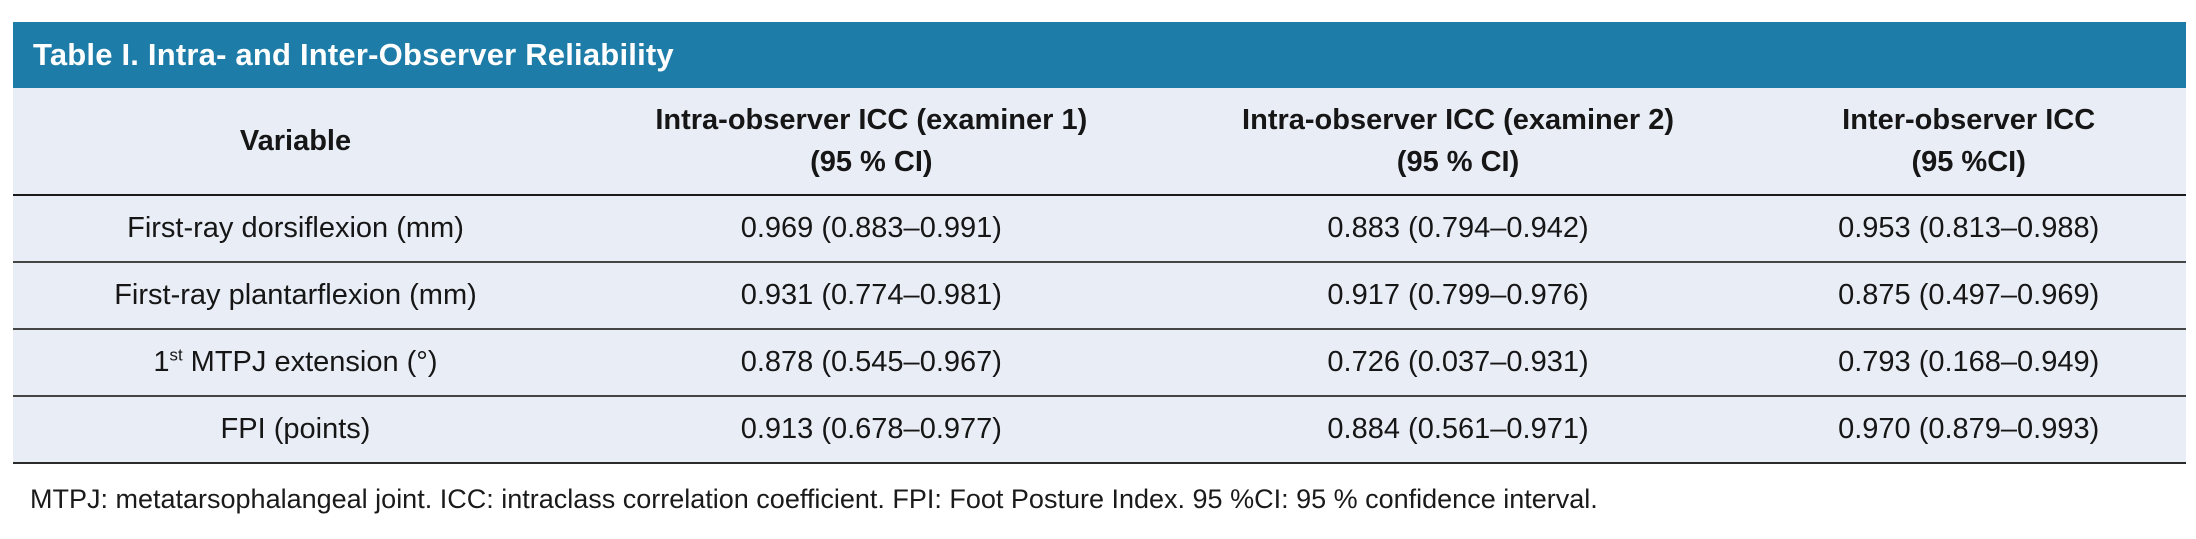  I want to click on variable-label-pre: FPI (points), so click(295, 429).